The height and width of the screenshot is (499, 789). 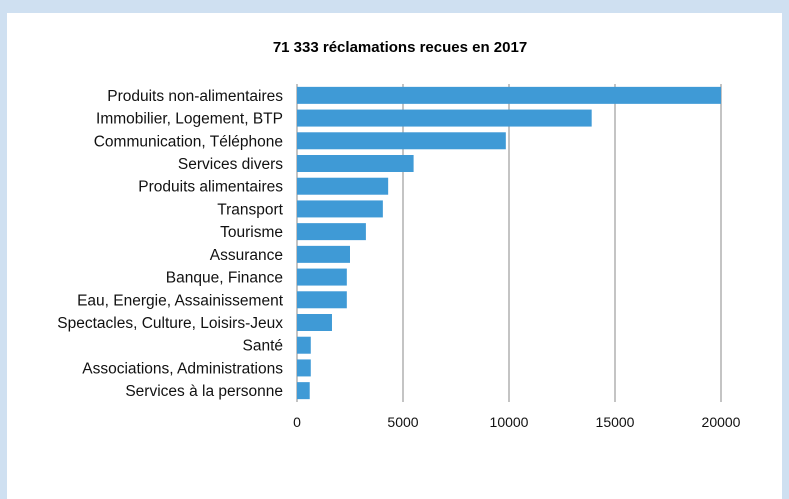 What do you see at coordinates (262, 346) in the screenshot?
I see `category-label: Santé` at bounding box center [262, 346].